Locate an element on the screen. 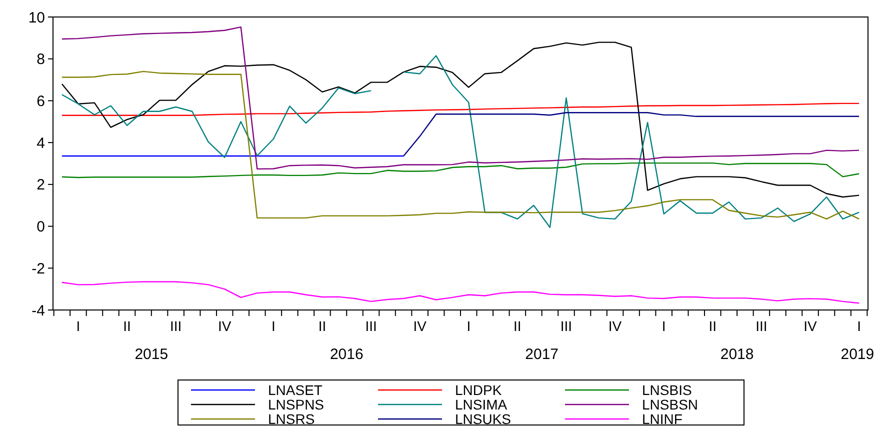 This screenshot has height=434, width=883. y-tick-label: -4 is located at coordinates (38, 311).